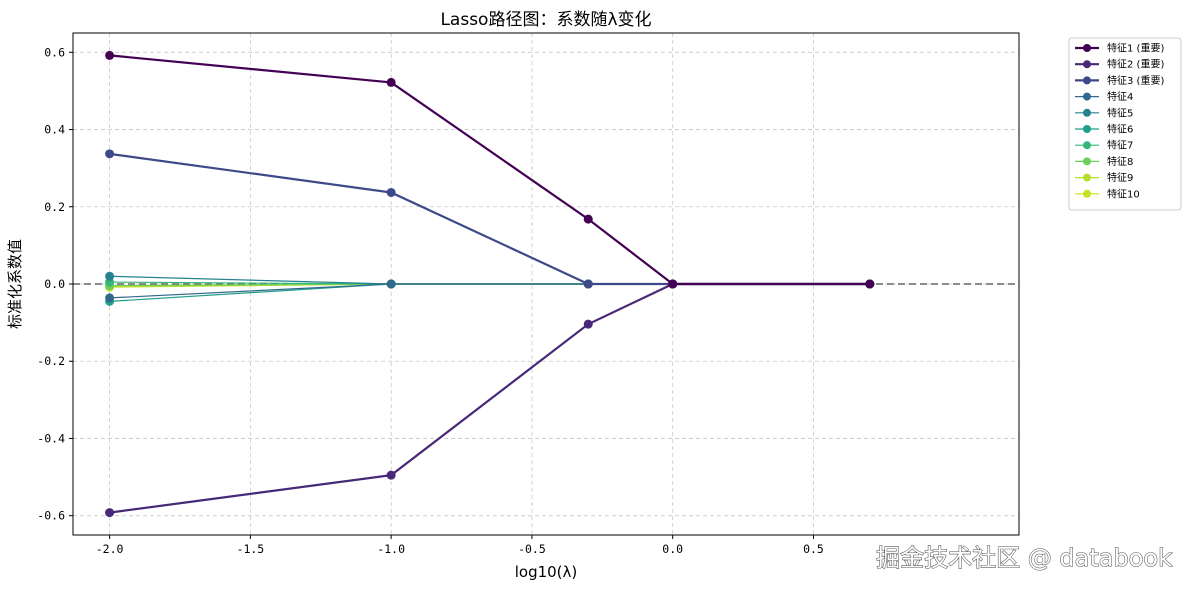 This screenshot has height=590, width=1190. I want to click on x-axis-label: log10(λ), so click(546, 572).